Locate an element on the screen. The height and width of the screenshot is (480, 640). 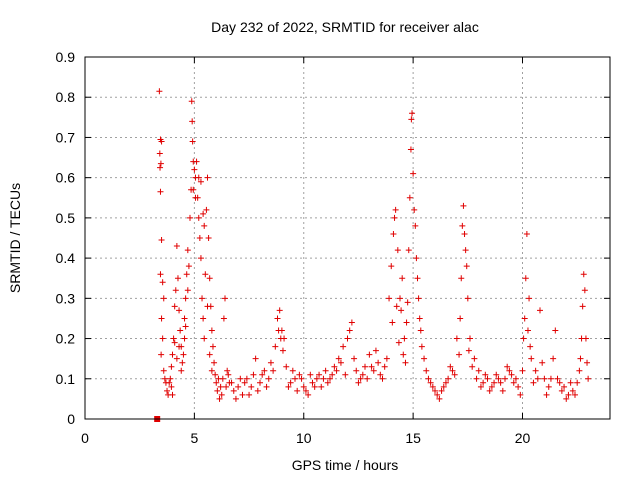
x-tick-label: 5 is located at coordinates (194, 438).